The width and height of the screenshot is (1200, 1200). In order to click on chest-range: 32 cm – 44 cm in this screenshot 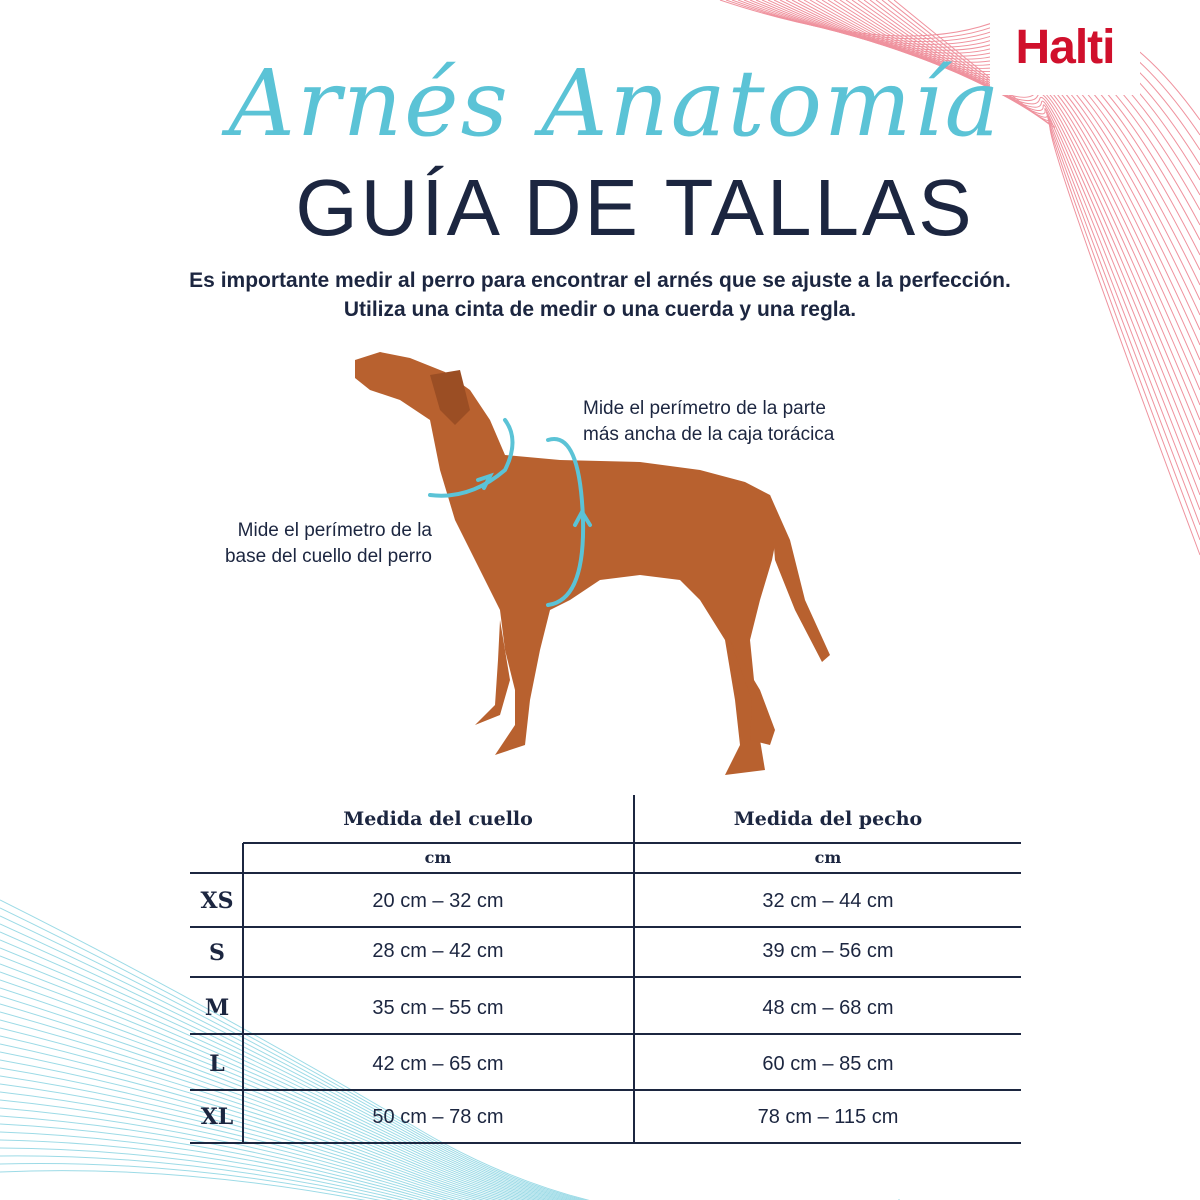, I will do `click(828, 901)`.